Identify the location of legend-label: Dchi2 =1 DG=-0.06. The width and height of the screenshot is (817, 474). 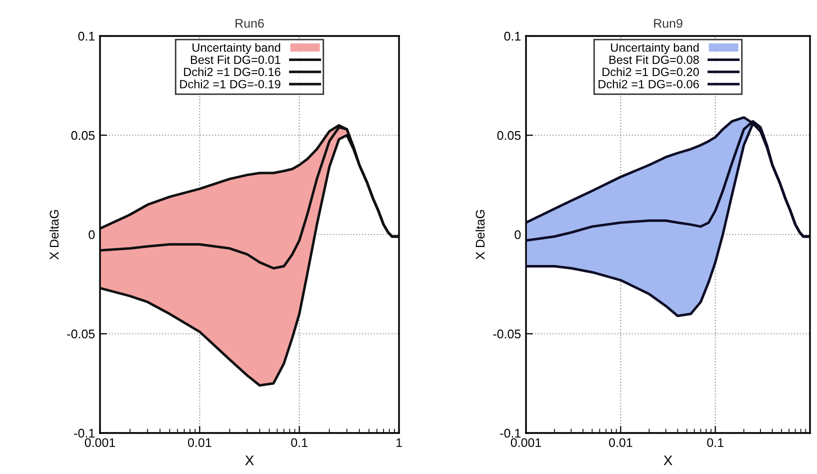
(648, 84).